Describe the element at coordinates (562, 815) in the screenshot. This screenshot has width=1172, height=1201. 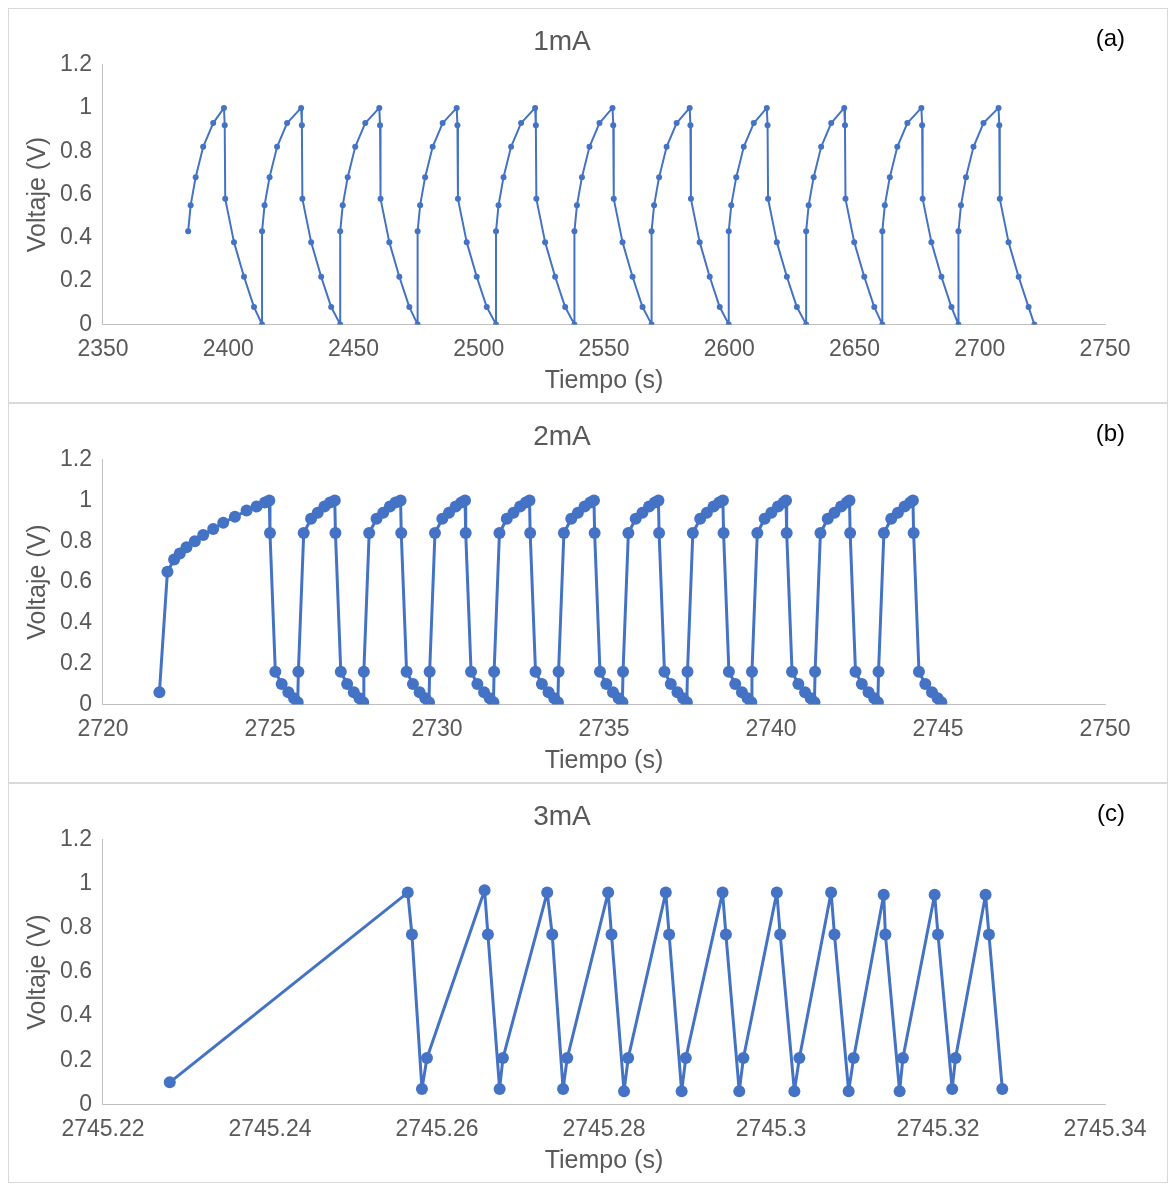
I see `chart-title: 3mA` at that location.